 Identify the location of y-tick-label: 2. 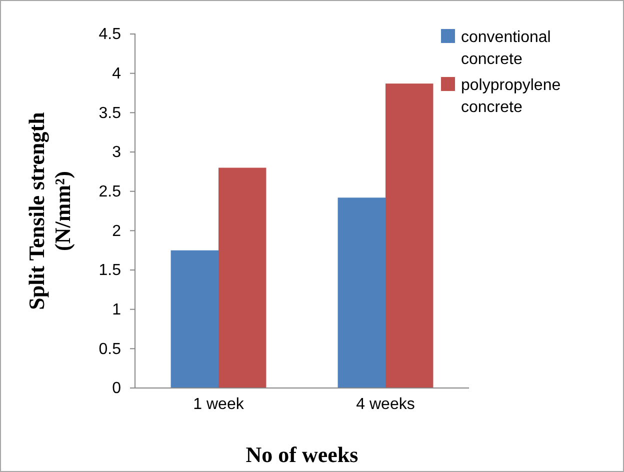
(117, 231).